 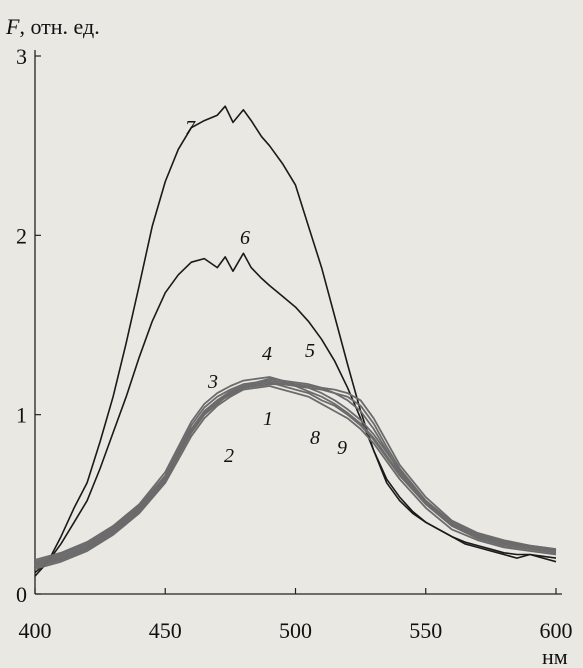 I want to click on curve-label-6: 6, so click(x=245, y=238).